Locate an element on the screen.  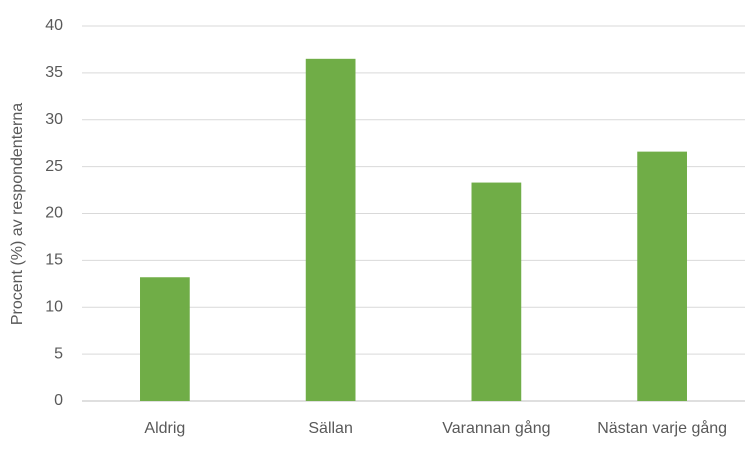
x-tick-label: Sällan is located at coordinates (330, 428).